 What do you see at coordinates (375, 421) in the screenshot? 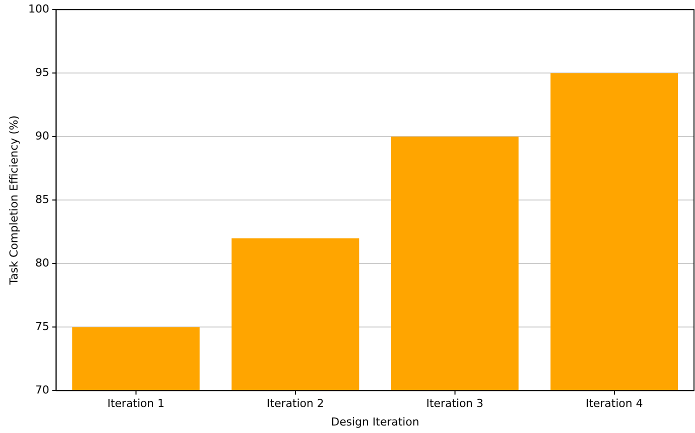
I see `x-axis-title: Design Iteration` at bounding box center [375, 421].